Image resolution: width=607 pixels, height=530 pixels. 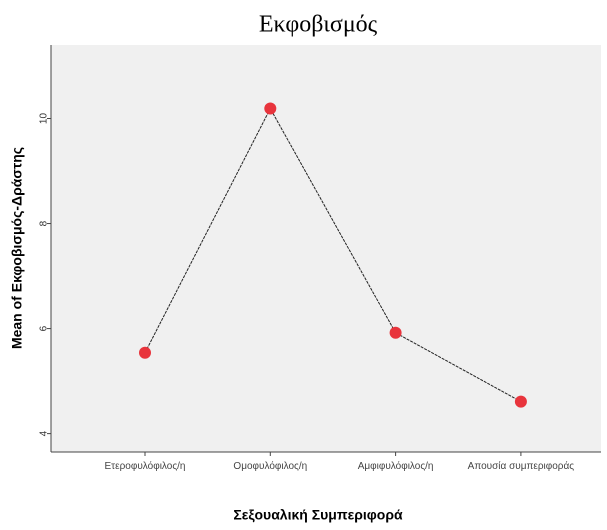 What do you see at coordinates (44, 223) in the screenshot?
I see `y-tick-label: 8` at bounding box center [44, 223].